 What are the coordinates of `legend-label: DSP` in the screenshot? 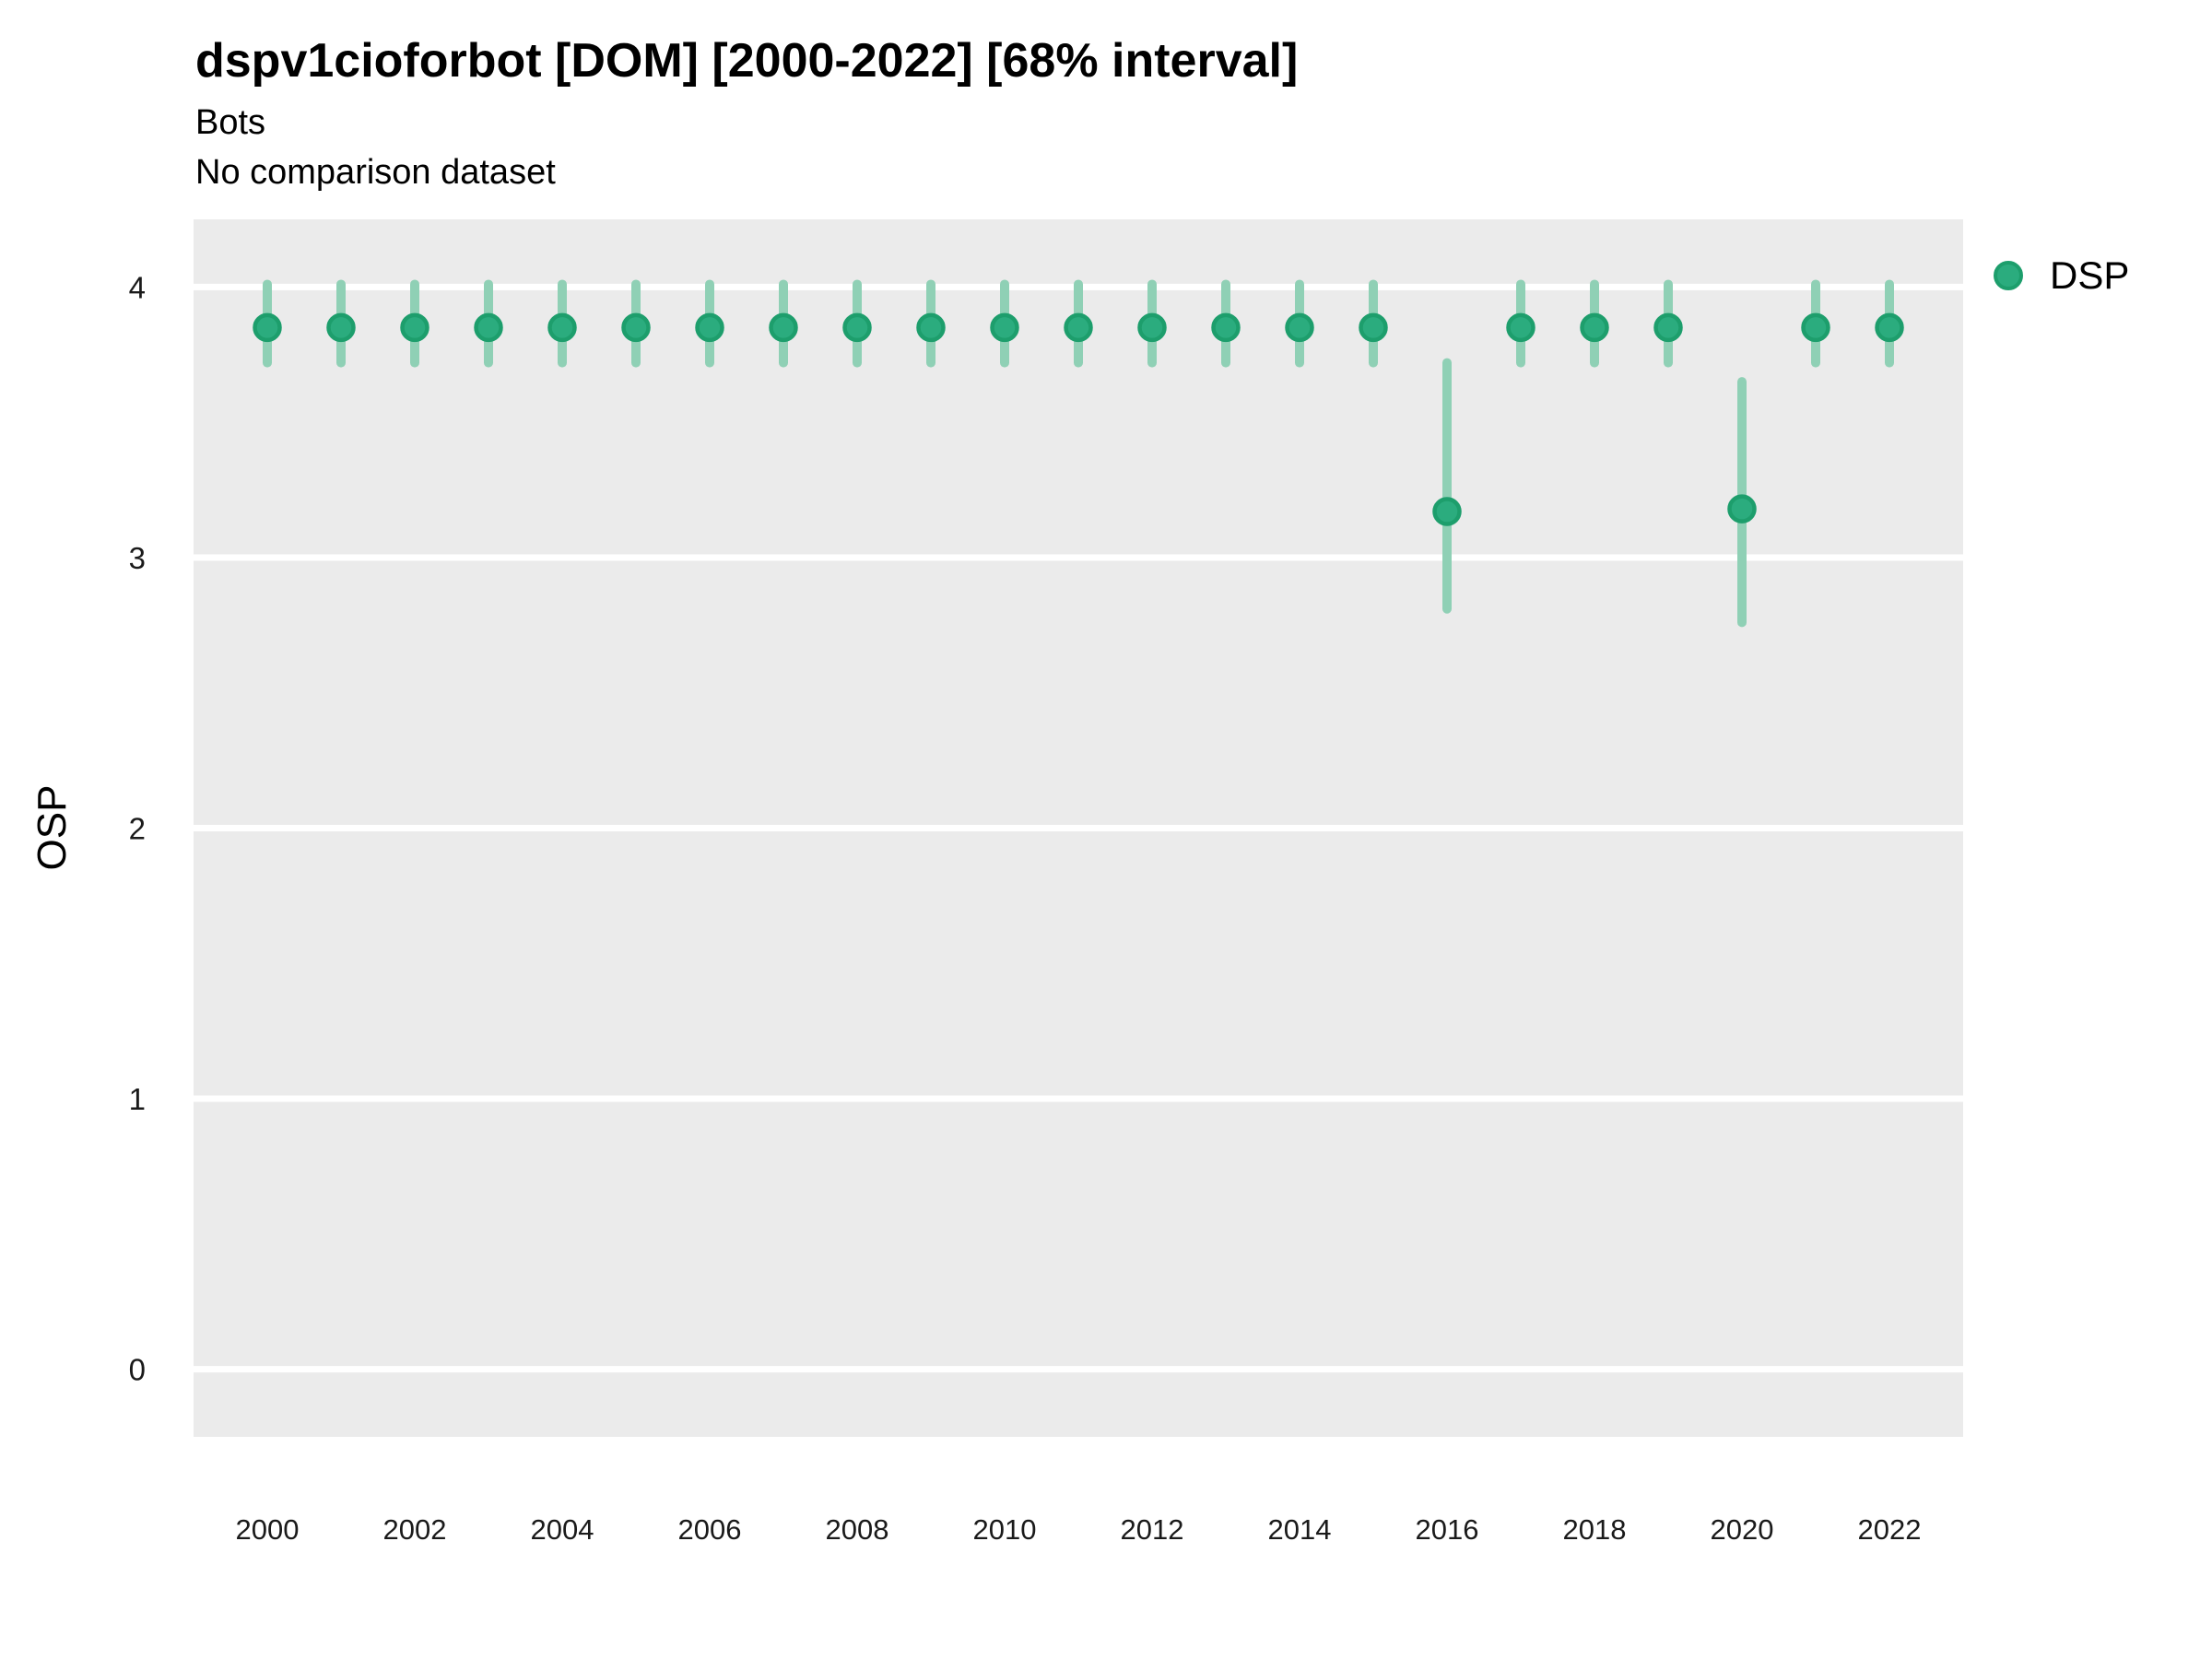 It's located at (2090, 275).